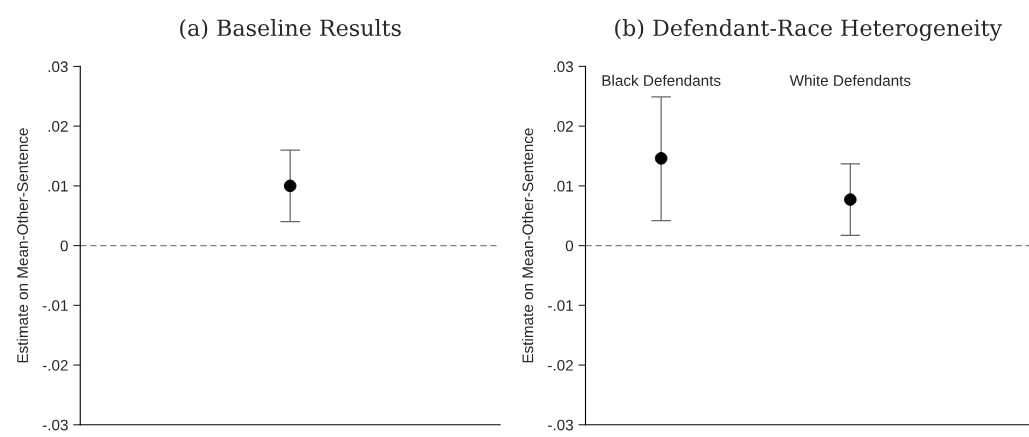 Image resolution: width=1029 pixels, height=437 pixels. Describe the element at coordinates (290, 29) in the screenshot. I see `chart-title: (a) Baseline Results` at that location.